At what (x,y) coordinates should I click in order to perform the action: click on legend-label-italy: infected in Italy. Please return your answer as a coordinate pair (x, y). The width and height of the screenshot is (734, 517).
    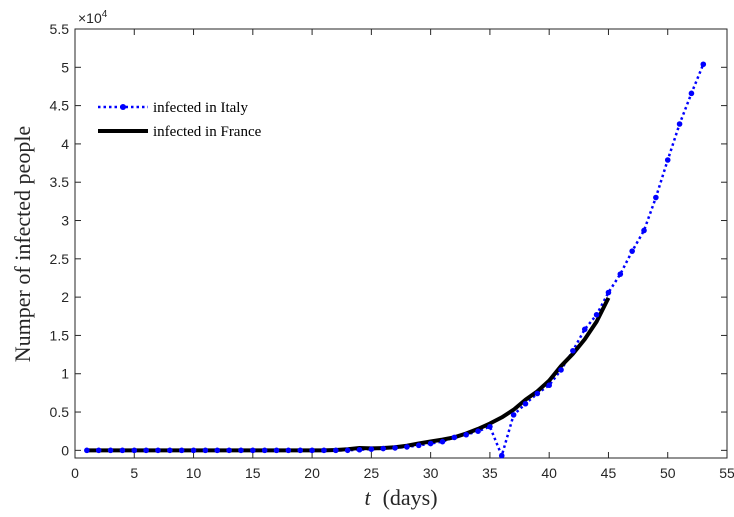
    Looking at the image, I should click on (200, 108).